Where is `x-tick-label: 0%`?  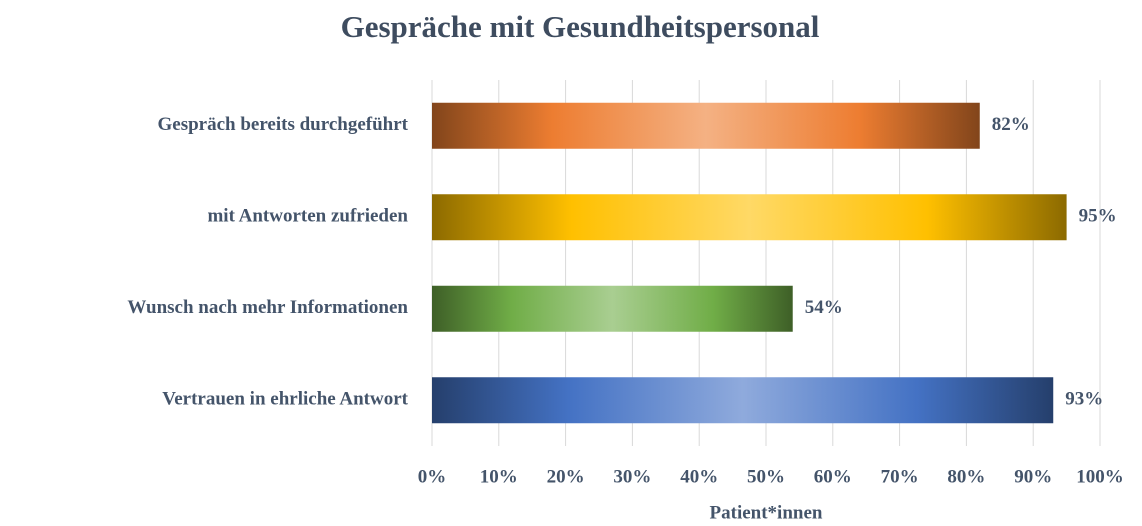 x-tick-label: 0% is located at coordinates (432, 476).